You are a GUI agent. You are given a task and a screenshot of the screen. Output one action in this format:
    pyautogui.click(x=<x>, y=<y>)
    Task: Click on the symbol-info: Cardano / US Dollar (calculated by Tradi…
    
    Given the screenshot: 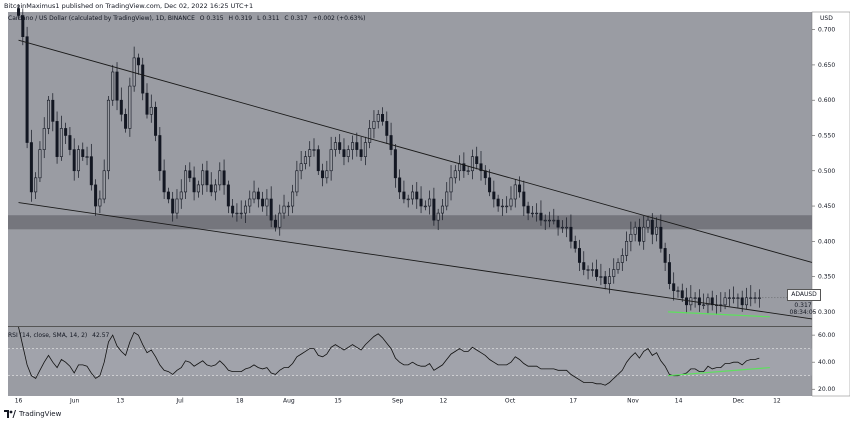 What is the action you would take?
    pyautogui.click(x=188, y=18)
    